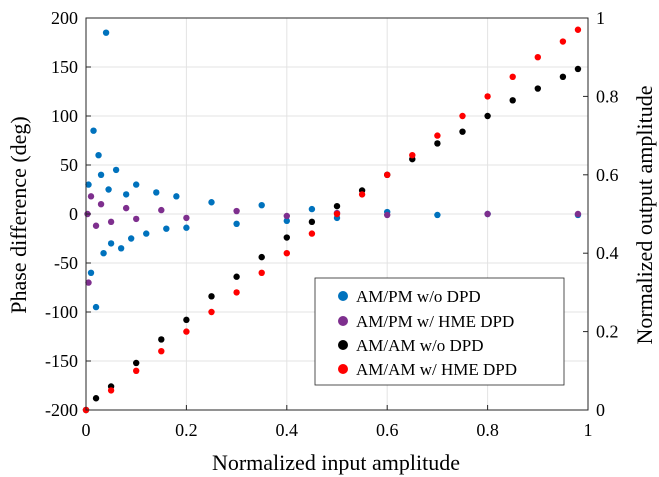 The height and width of the screenshot is (477, 659). What do you see at coordinates (343, 345) in the screenshot?
I see `legend-marker-am-am-wo-dpd` at bounding box center [343, 345].